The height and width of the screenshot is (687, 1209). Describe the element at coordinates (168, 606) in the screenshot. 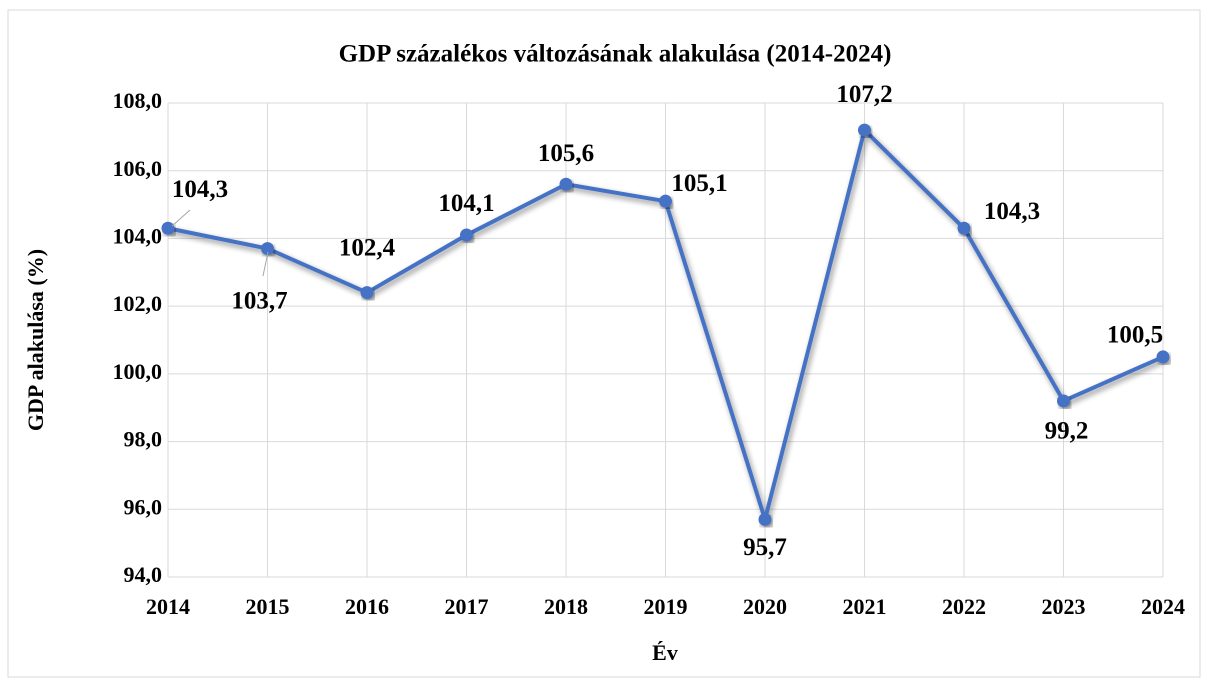

I see `x-tick-label: 2014` at that location.